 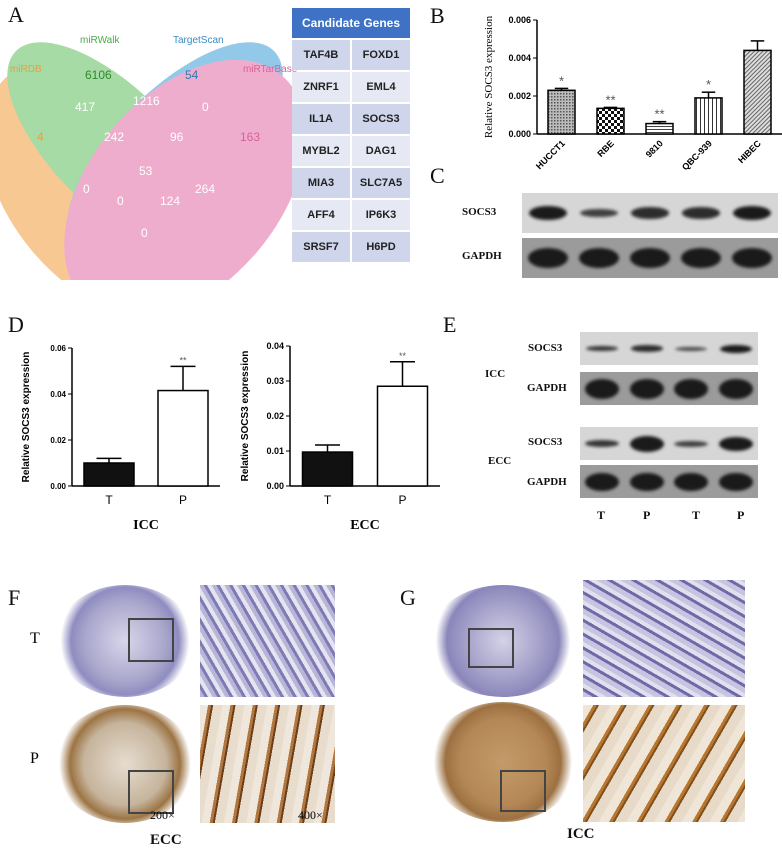 I want to click on venn-count: 4, so click(x=40, y=137).